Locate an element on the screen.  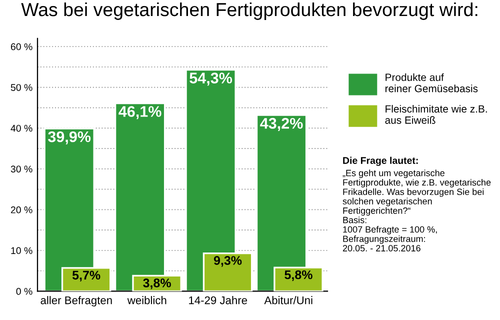
legend-label: Fleischimitate wie z.B. aus Eiweiß is located at coordinates (436, 114).